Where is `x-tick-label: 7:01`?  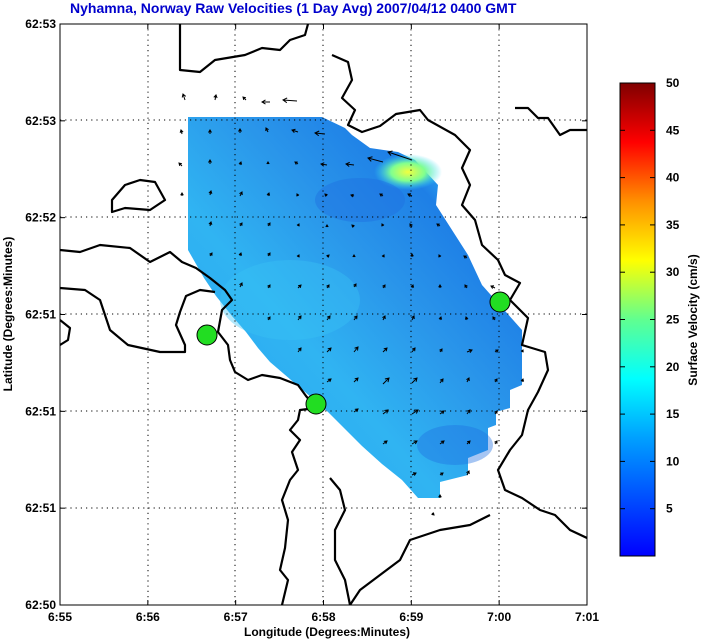 x-tick-label: 7:01 is located at coordinates (587, 617).